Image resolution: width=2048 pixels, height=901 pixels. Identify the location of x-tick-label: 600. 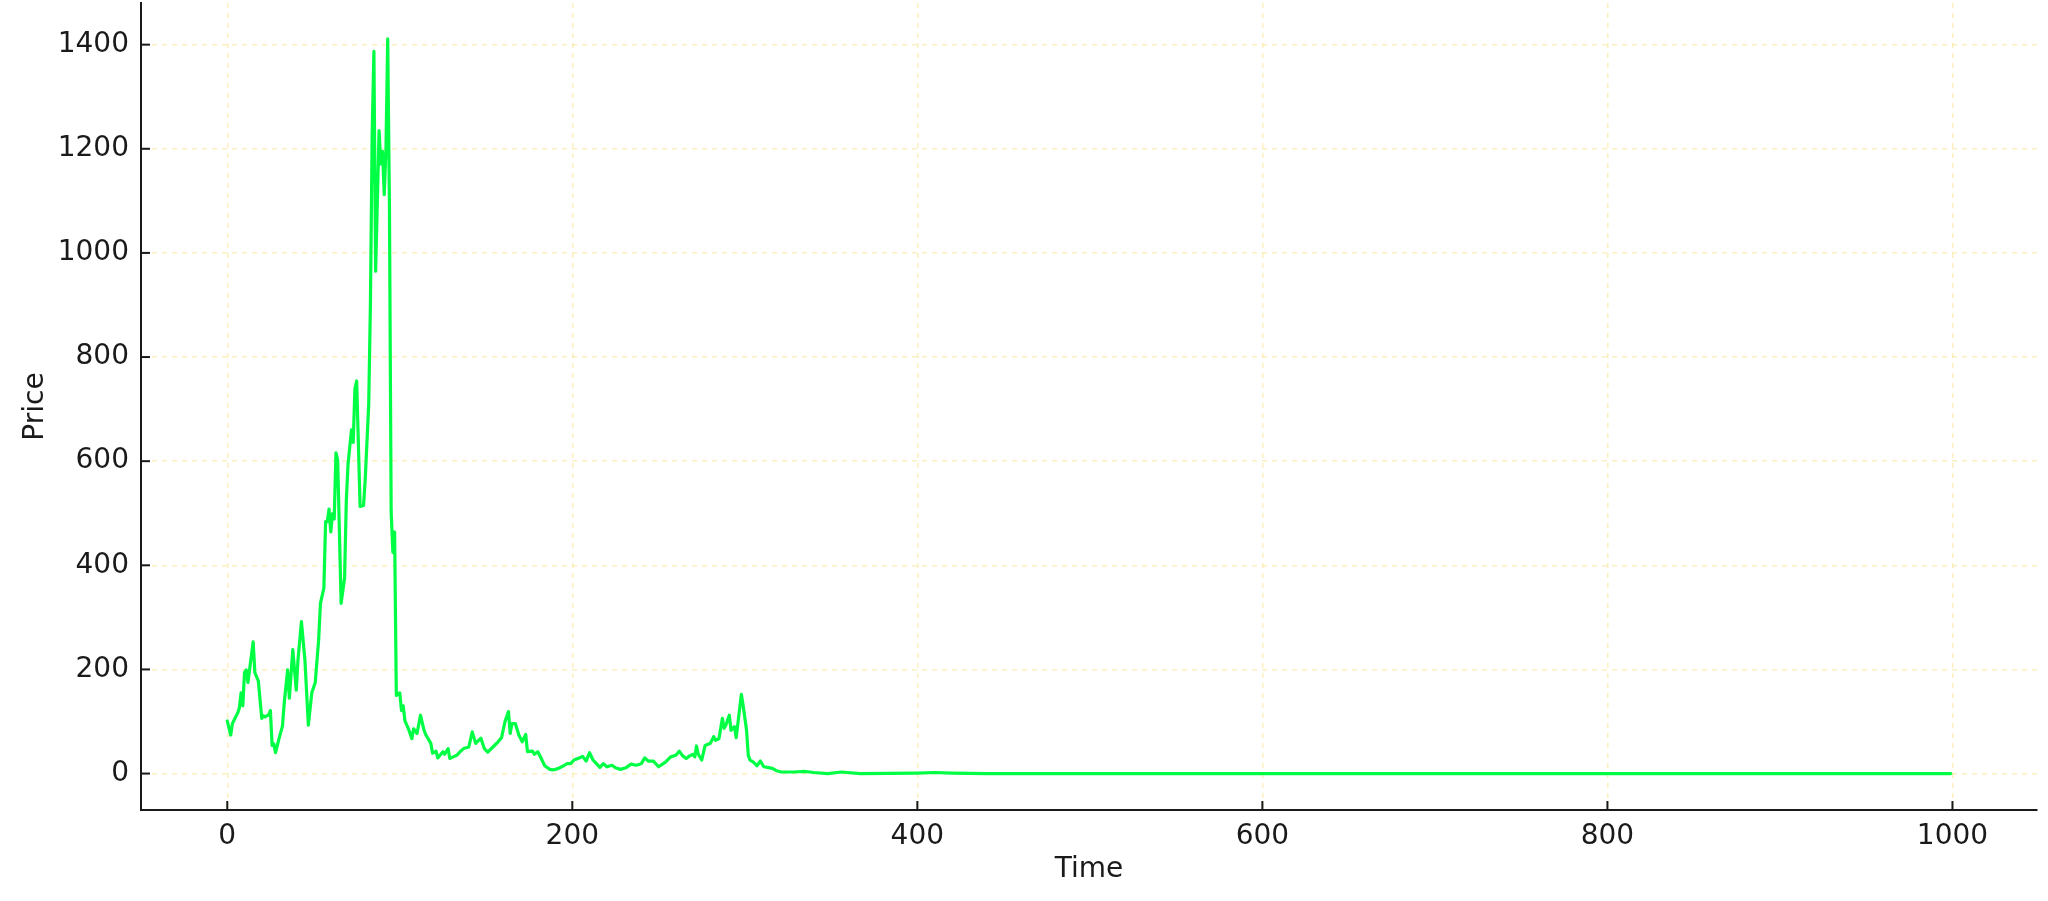
(1262, 835).